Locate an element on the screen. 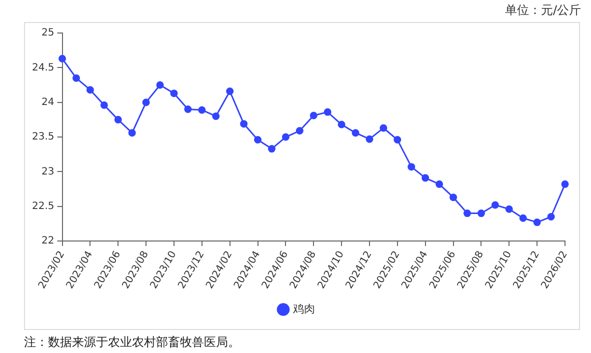 This screenshot has width=591, height=353. y-tick-label: 23 is located at coordinates (48, 172).